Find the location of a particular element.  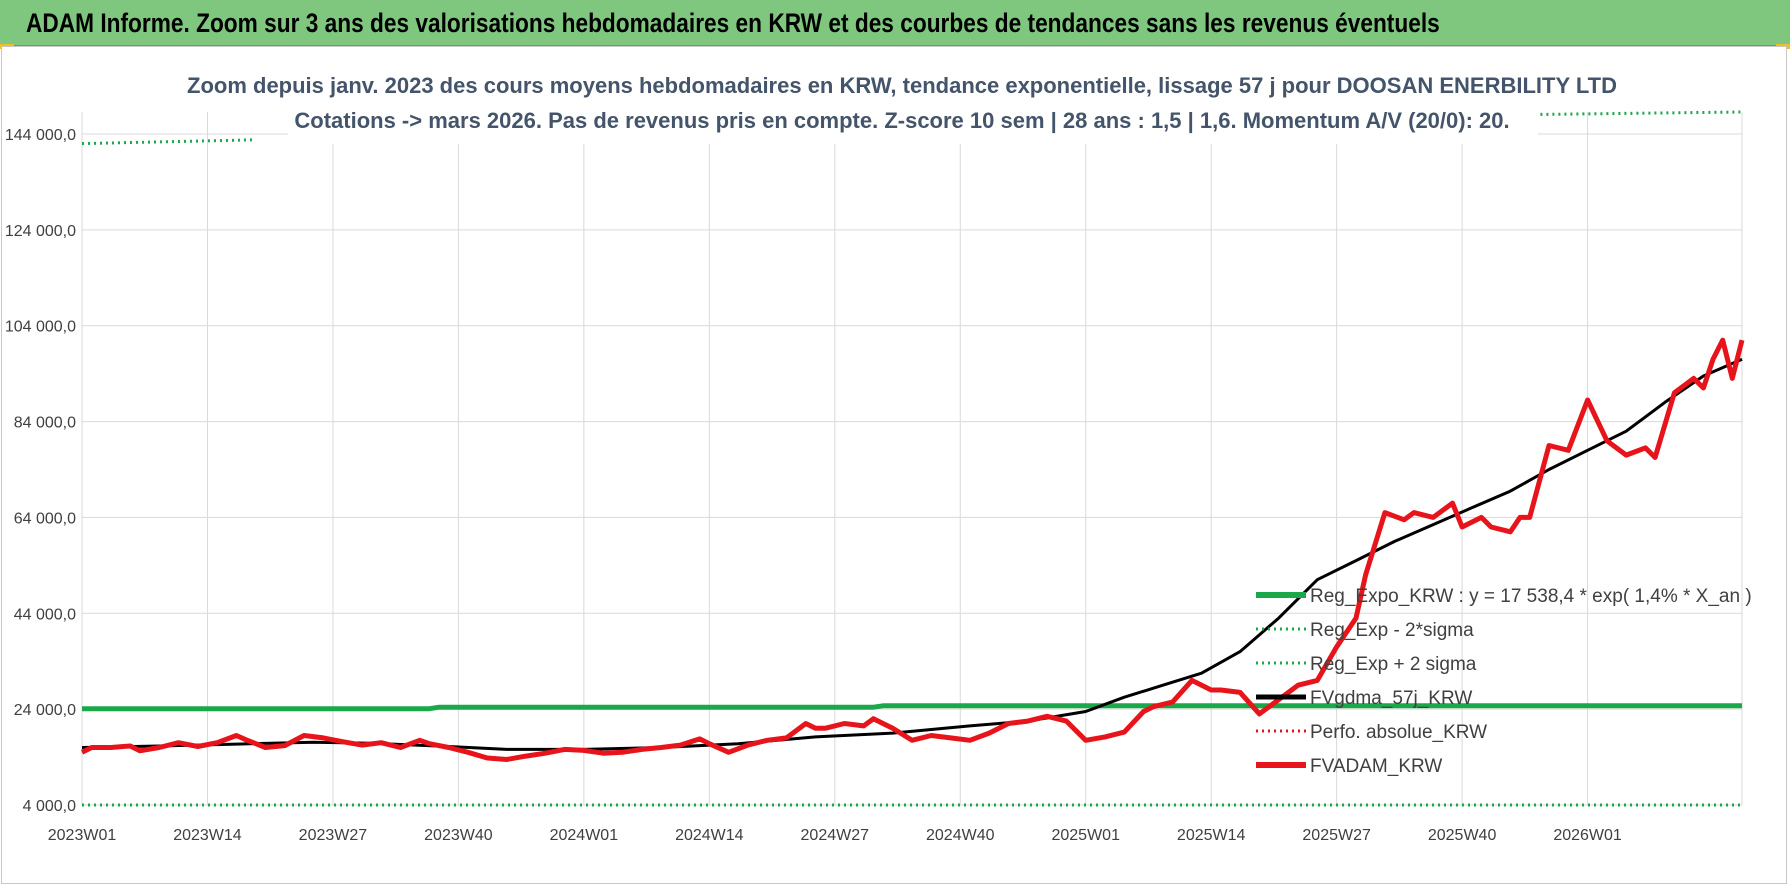

y-tick-label: 144 000,0 is located at coordinates (40, 135).